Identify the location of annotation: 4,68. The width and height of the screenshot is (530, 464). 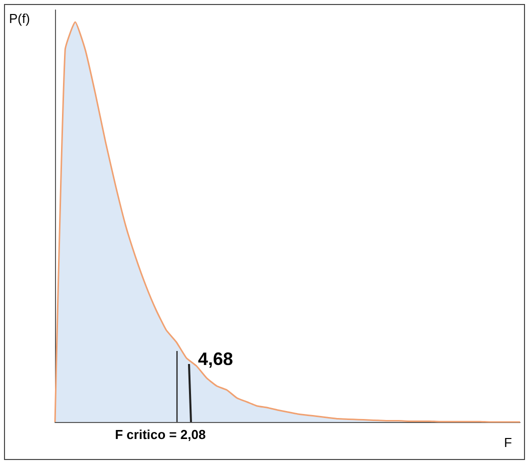
(216, 359).